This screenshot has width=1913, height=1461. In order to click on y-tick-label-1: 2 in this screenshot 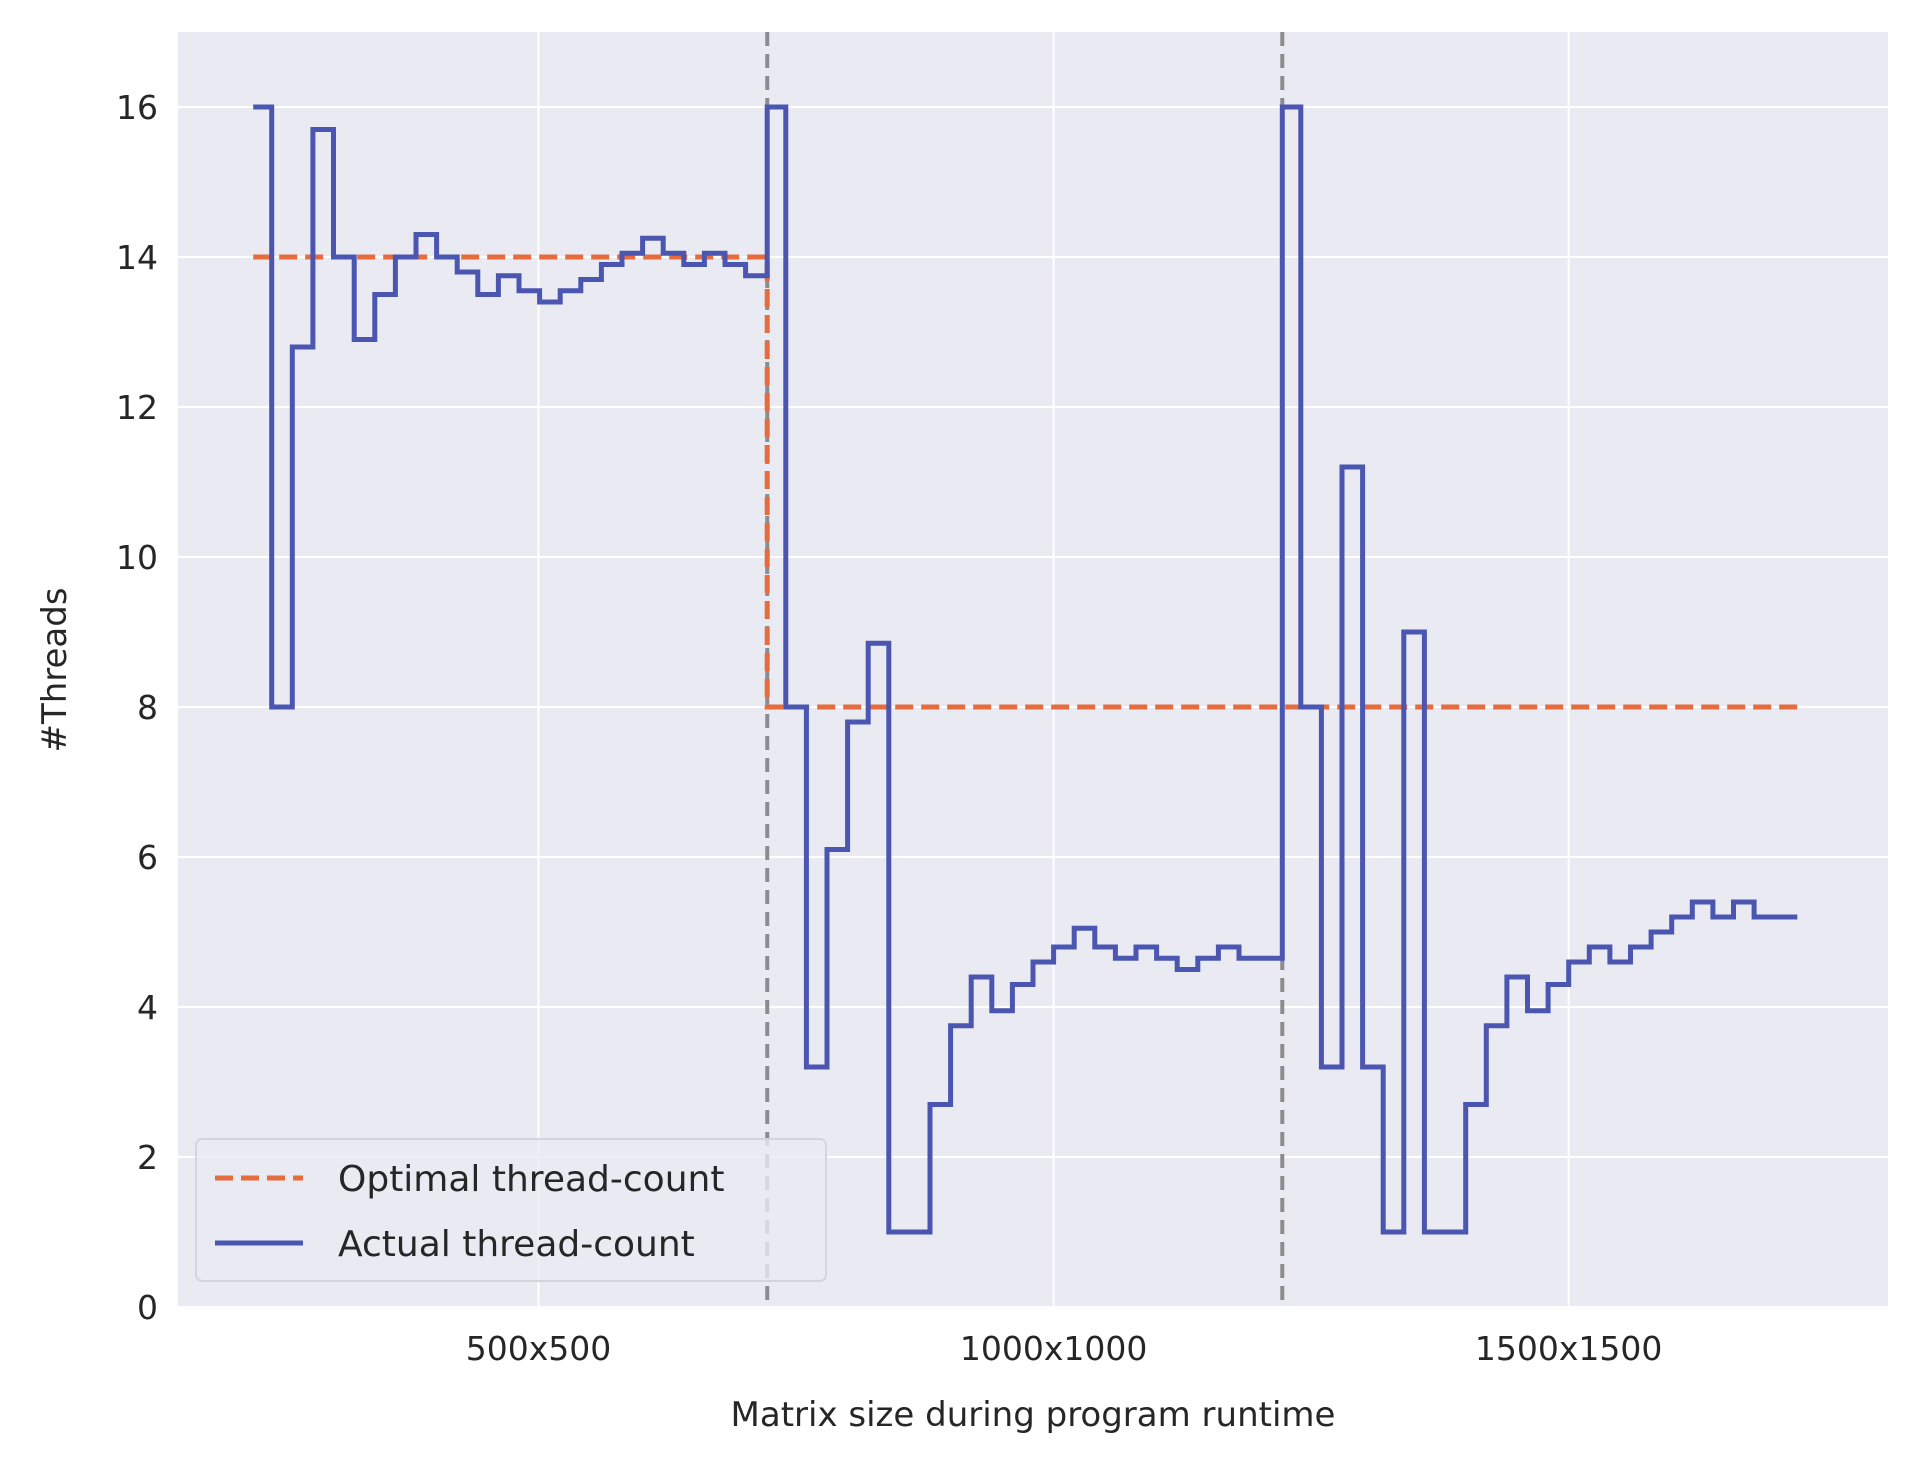, I will do `click(147, 1157)`.